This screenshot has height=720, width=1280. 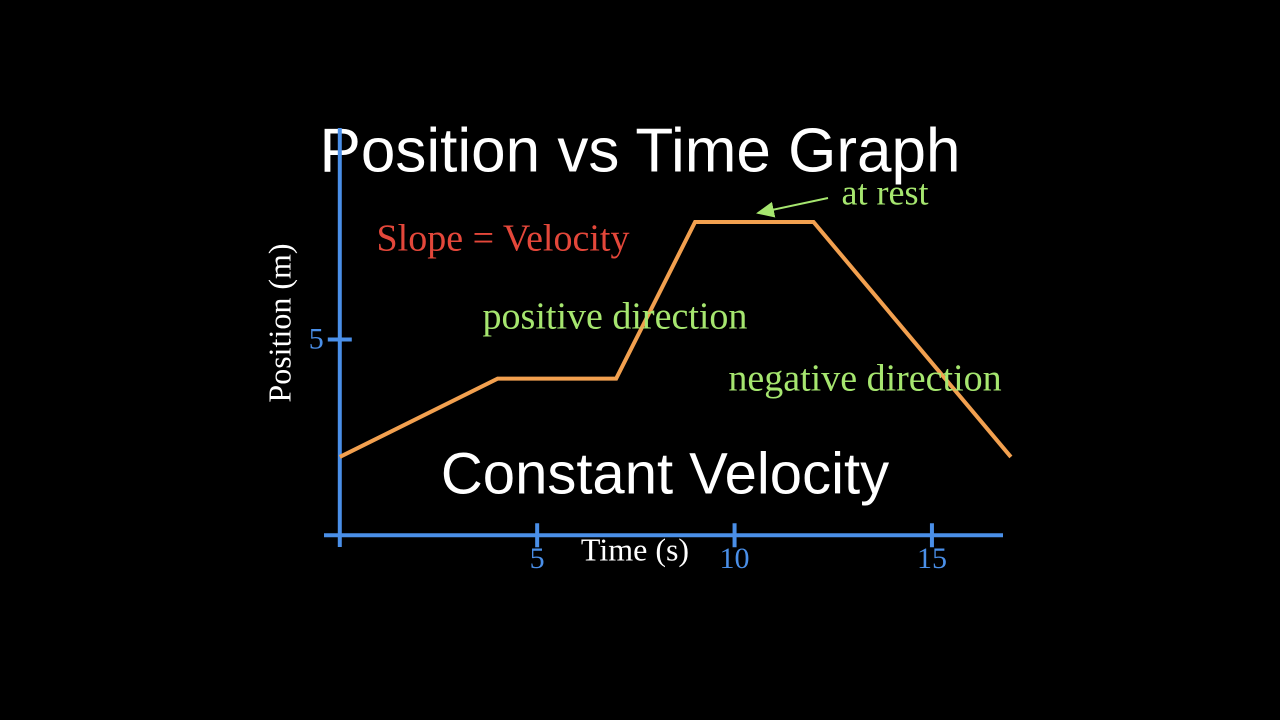 What do you see at coordinates (792, 207) in the screenshot?
I see `annotation-arrow` at bounding box center [792, 207].